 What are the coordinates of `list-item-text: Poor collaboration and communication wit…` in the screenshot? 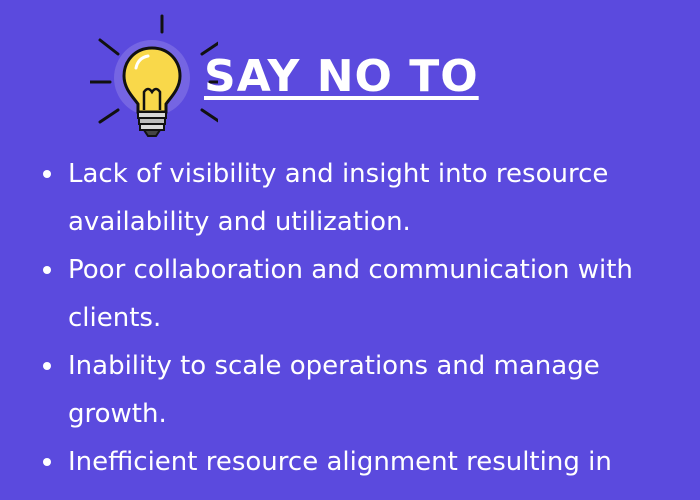 It's located at (350, 294).